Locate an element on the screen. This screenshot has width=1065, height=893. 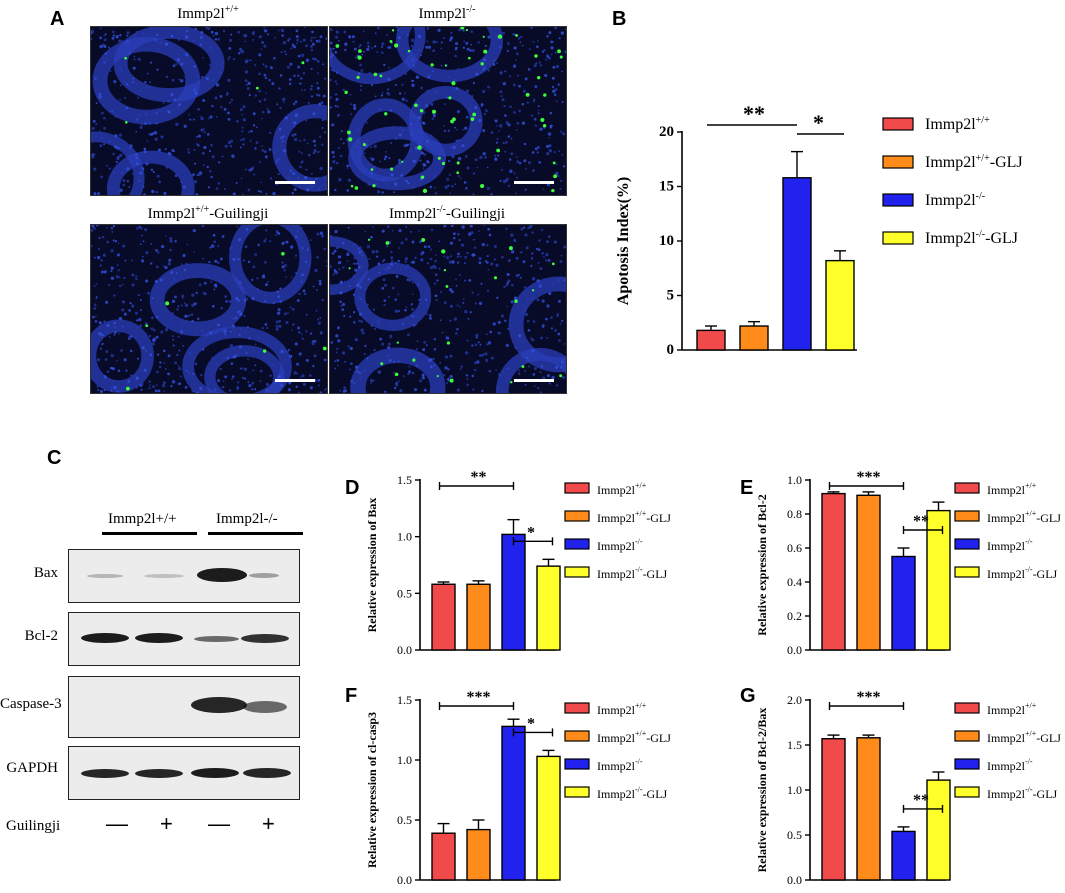
y-tick-label: 0.6 is located at coordinates (794, 548).